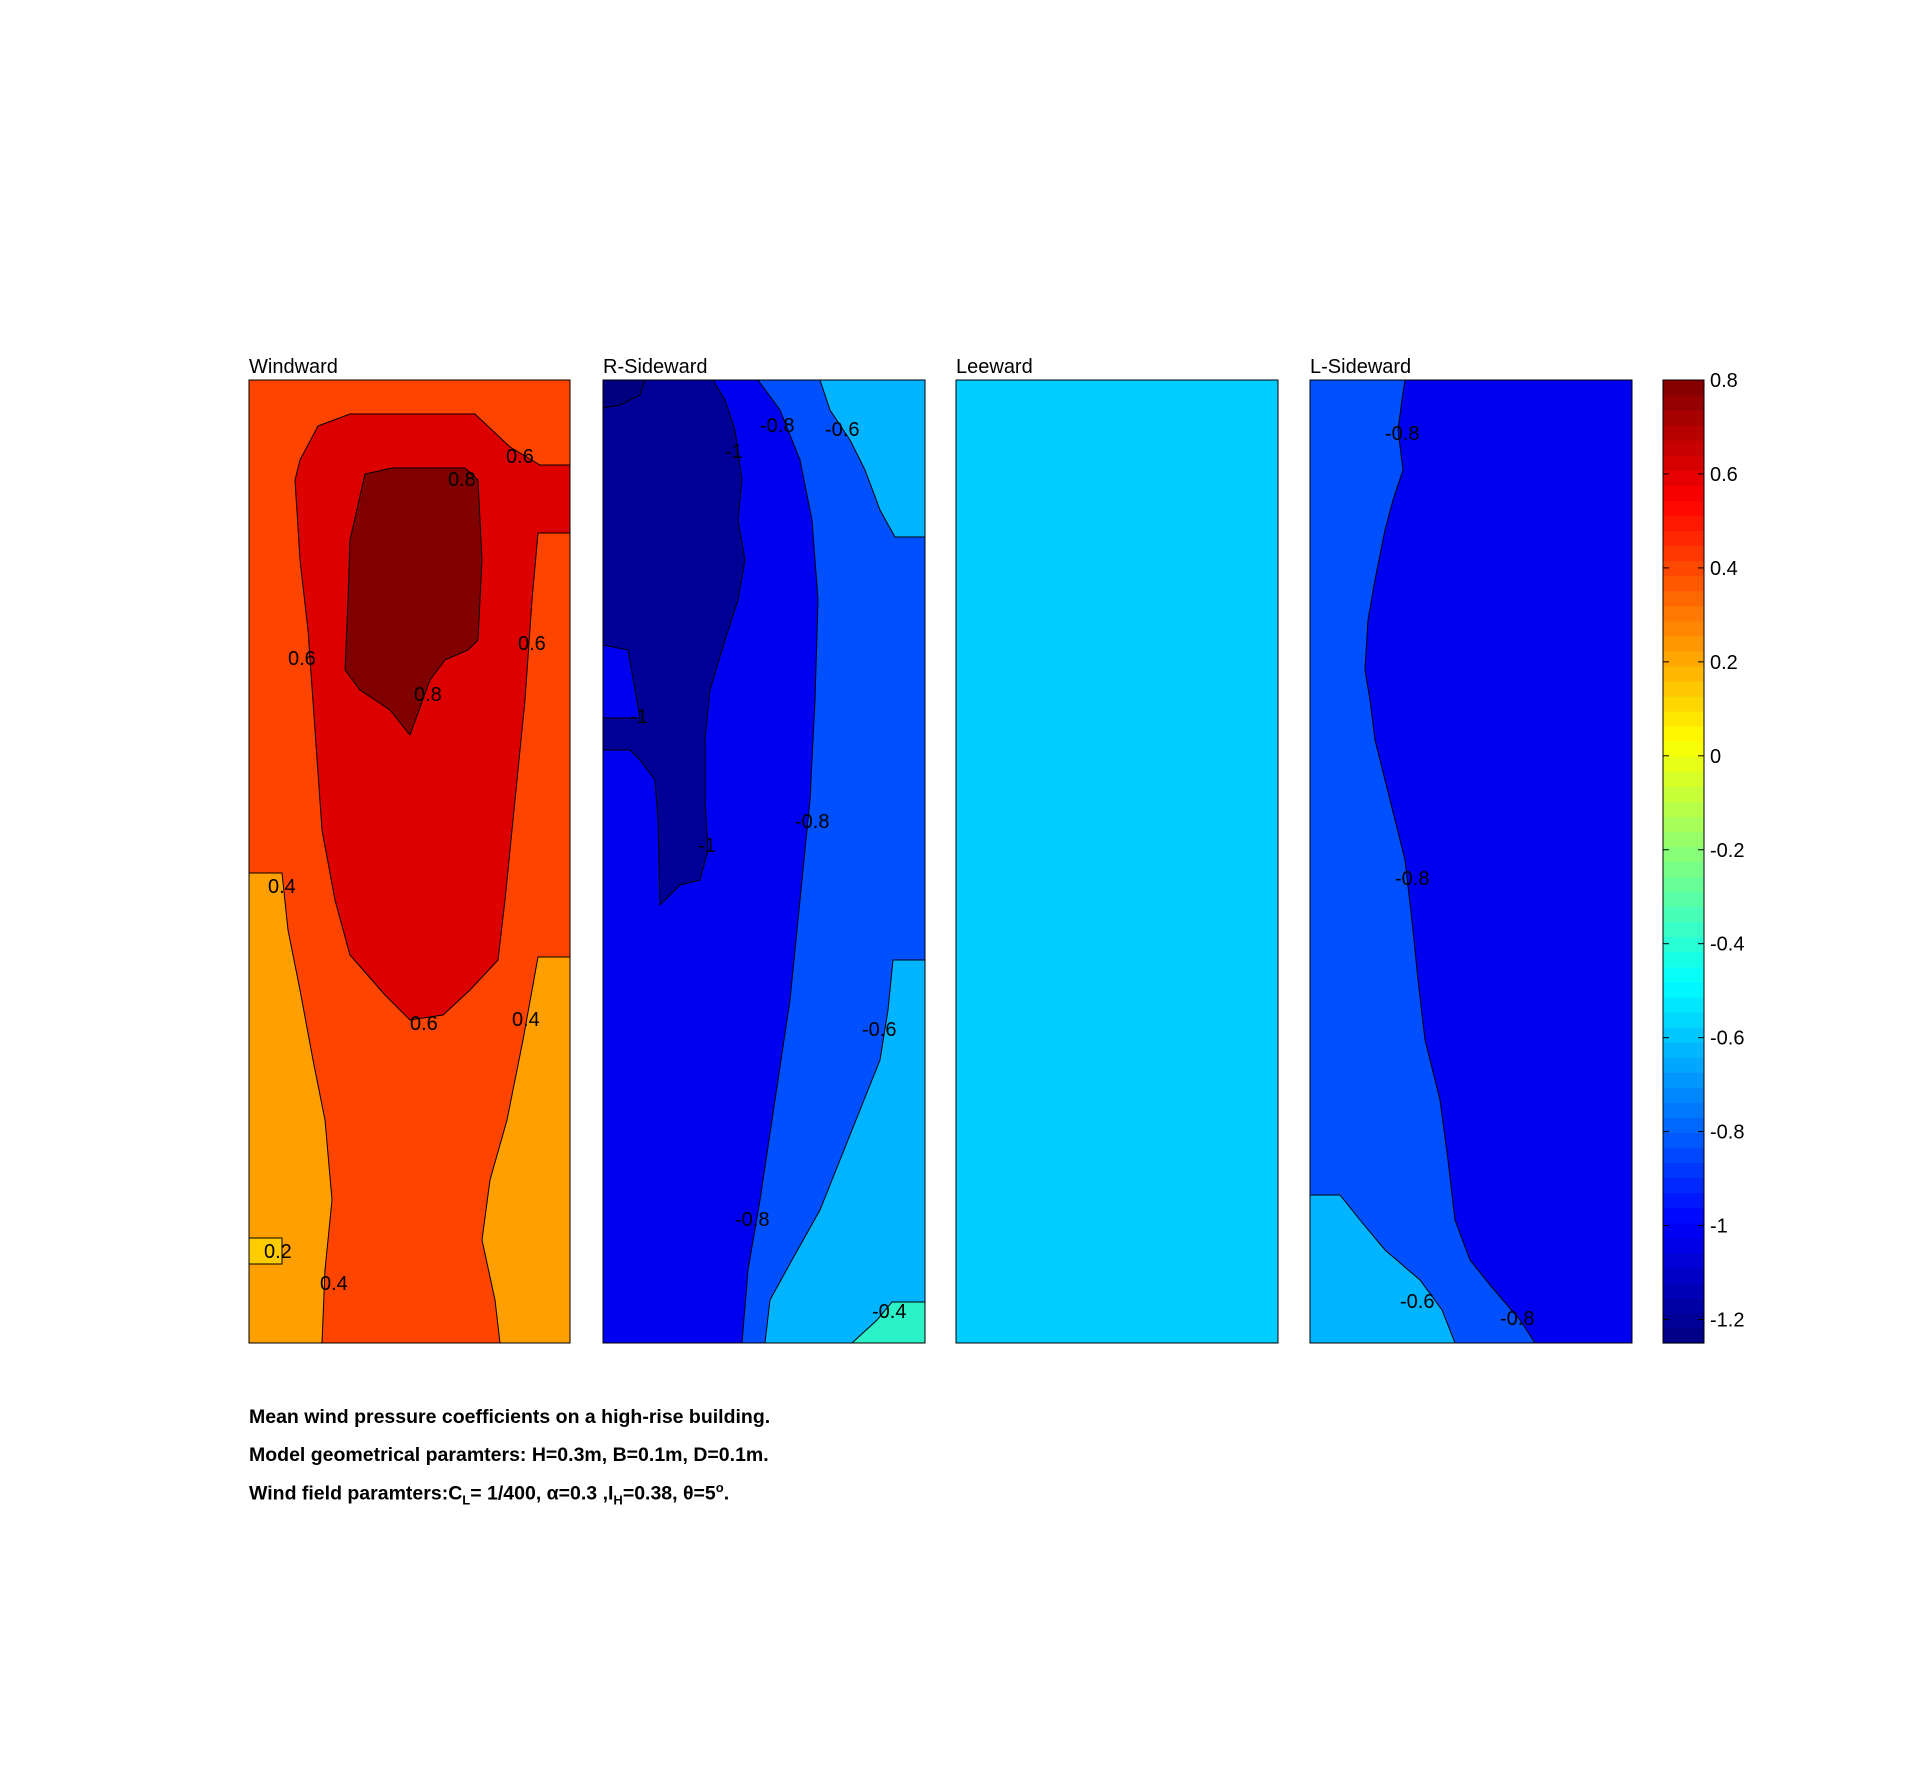 The width and height of the screenshot is (1908, 1774). What do you see at coordinates (1727, 1039) in the screenshot?
I see `colorbar-tick-label: -0.6` at bounding box center [1727, 1039].